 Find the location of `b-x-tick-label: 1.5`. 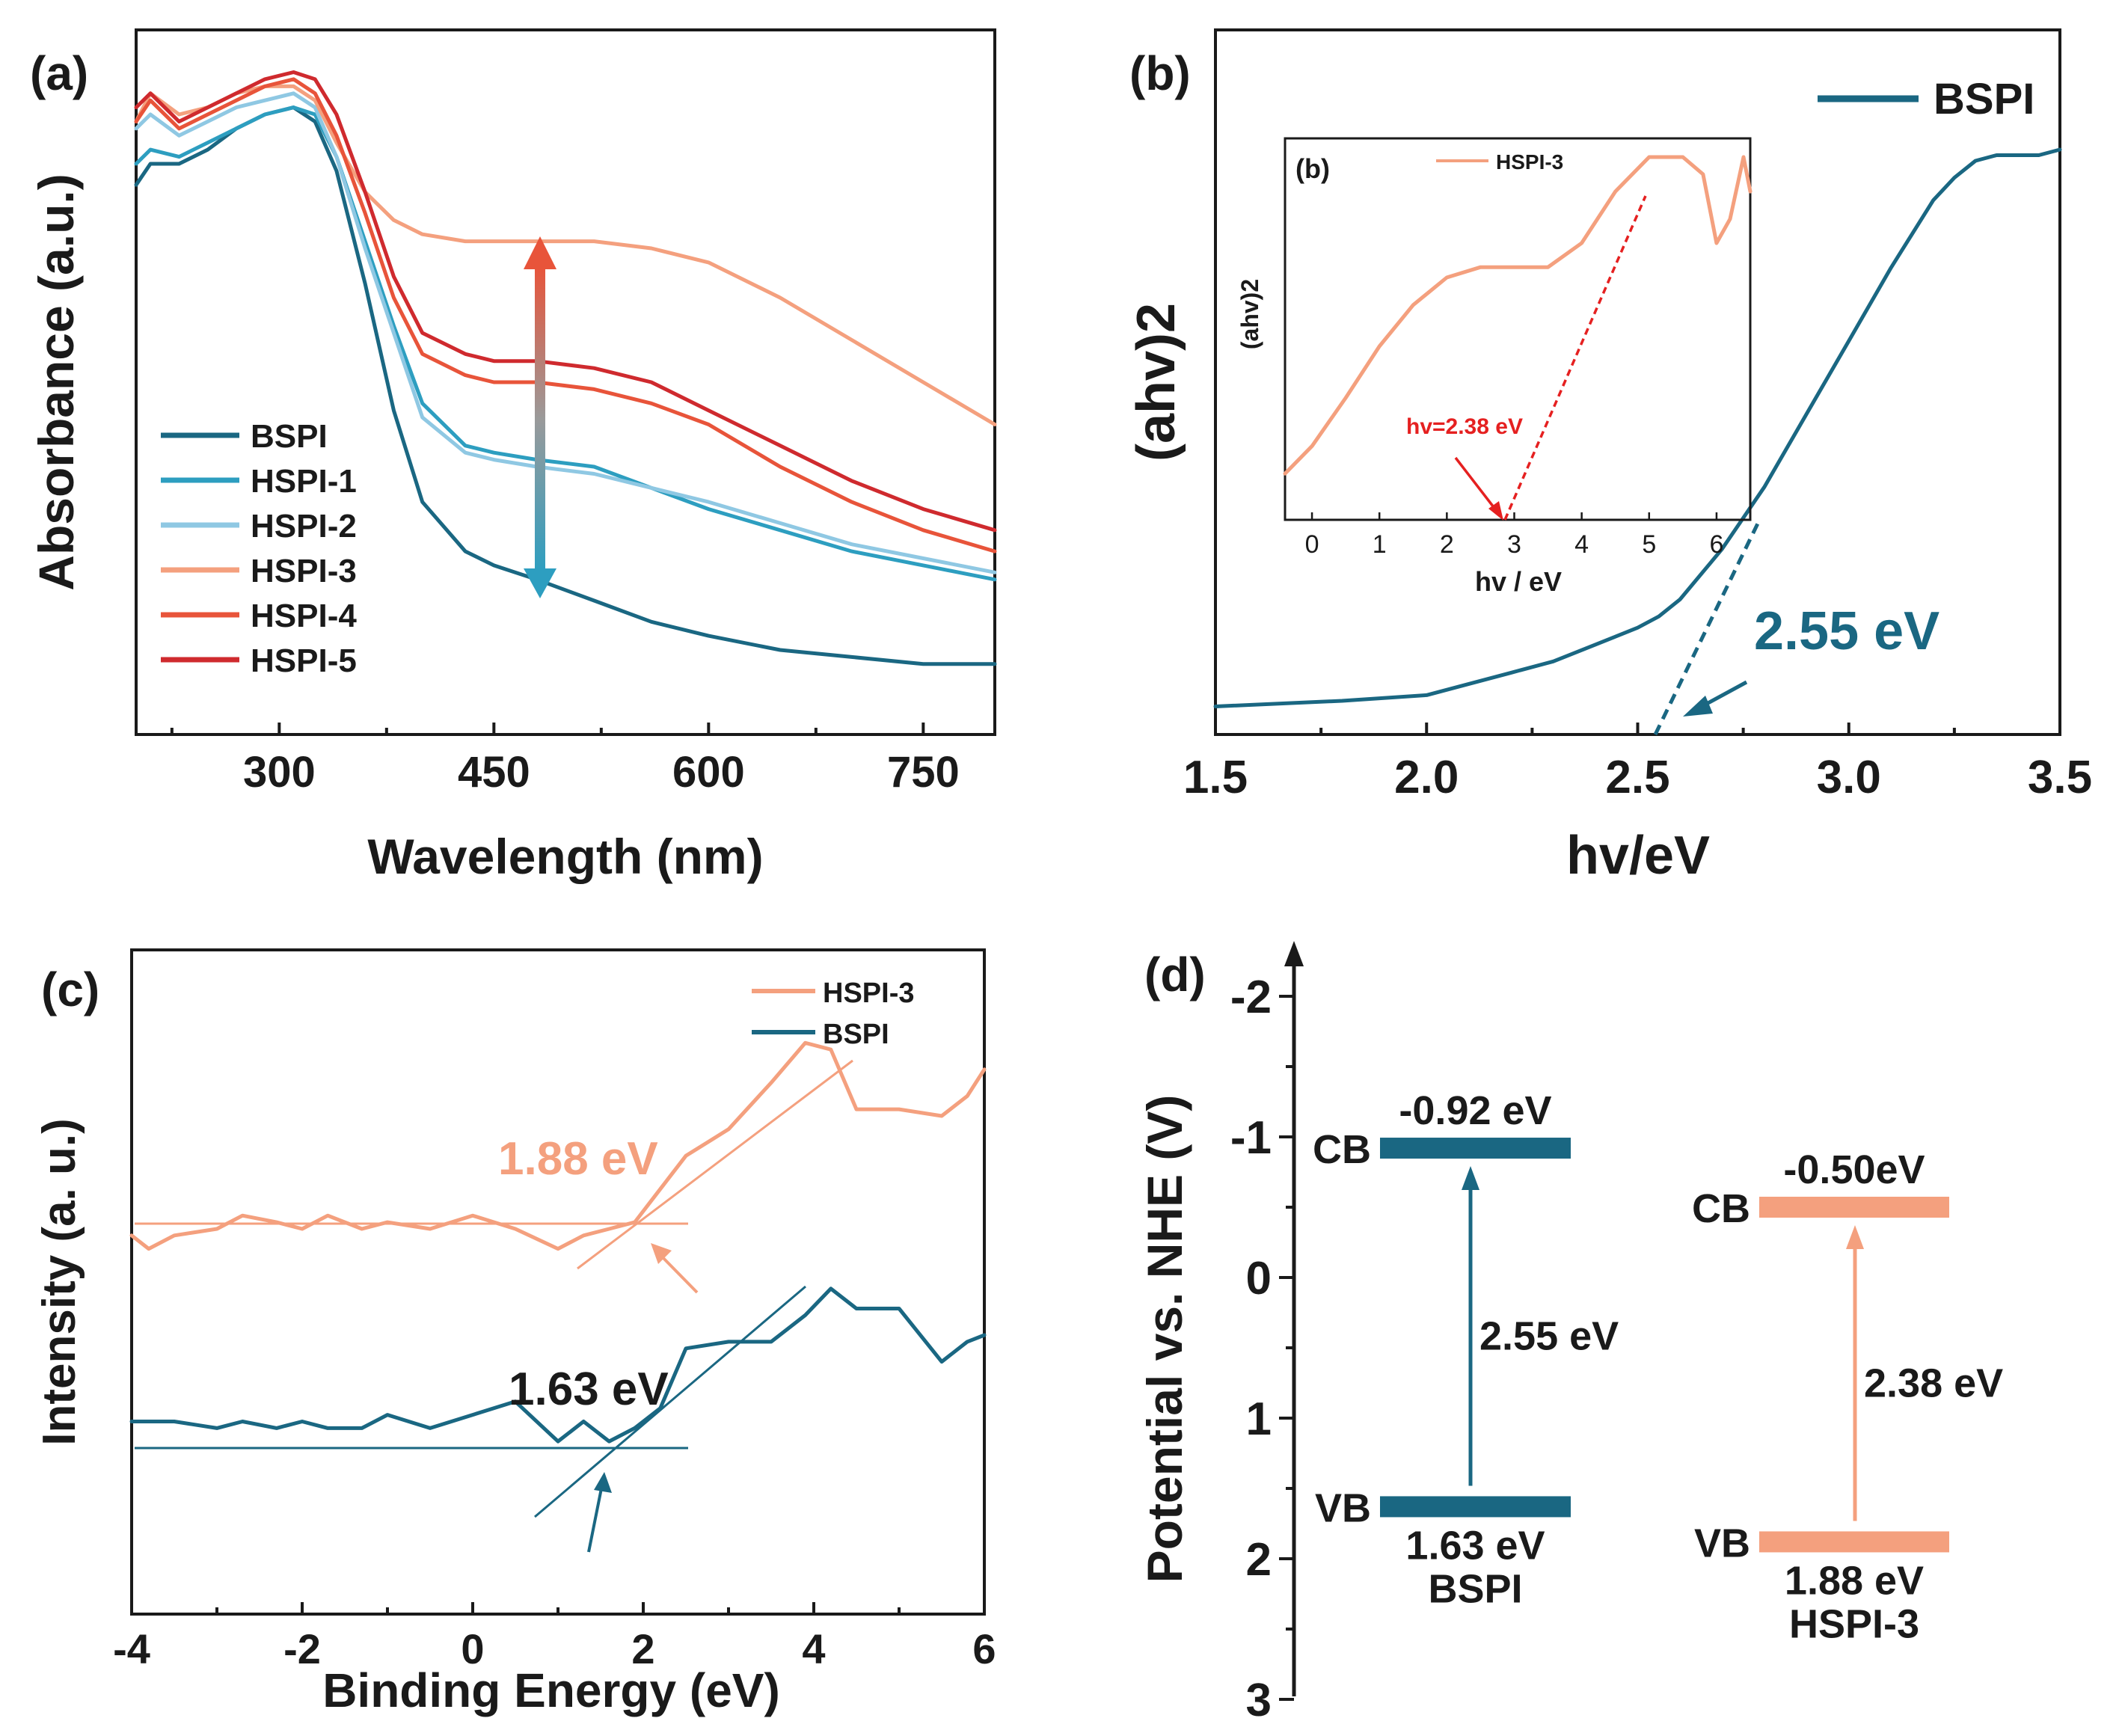

b-x-tick-label: 1.5 is located at coordinates (1215, 777).